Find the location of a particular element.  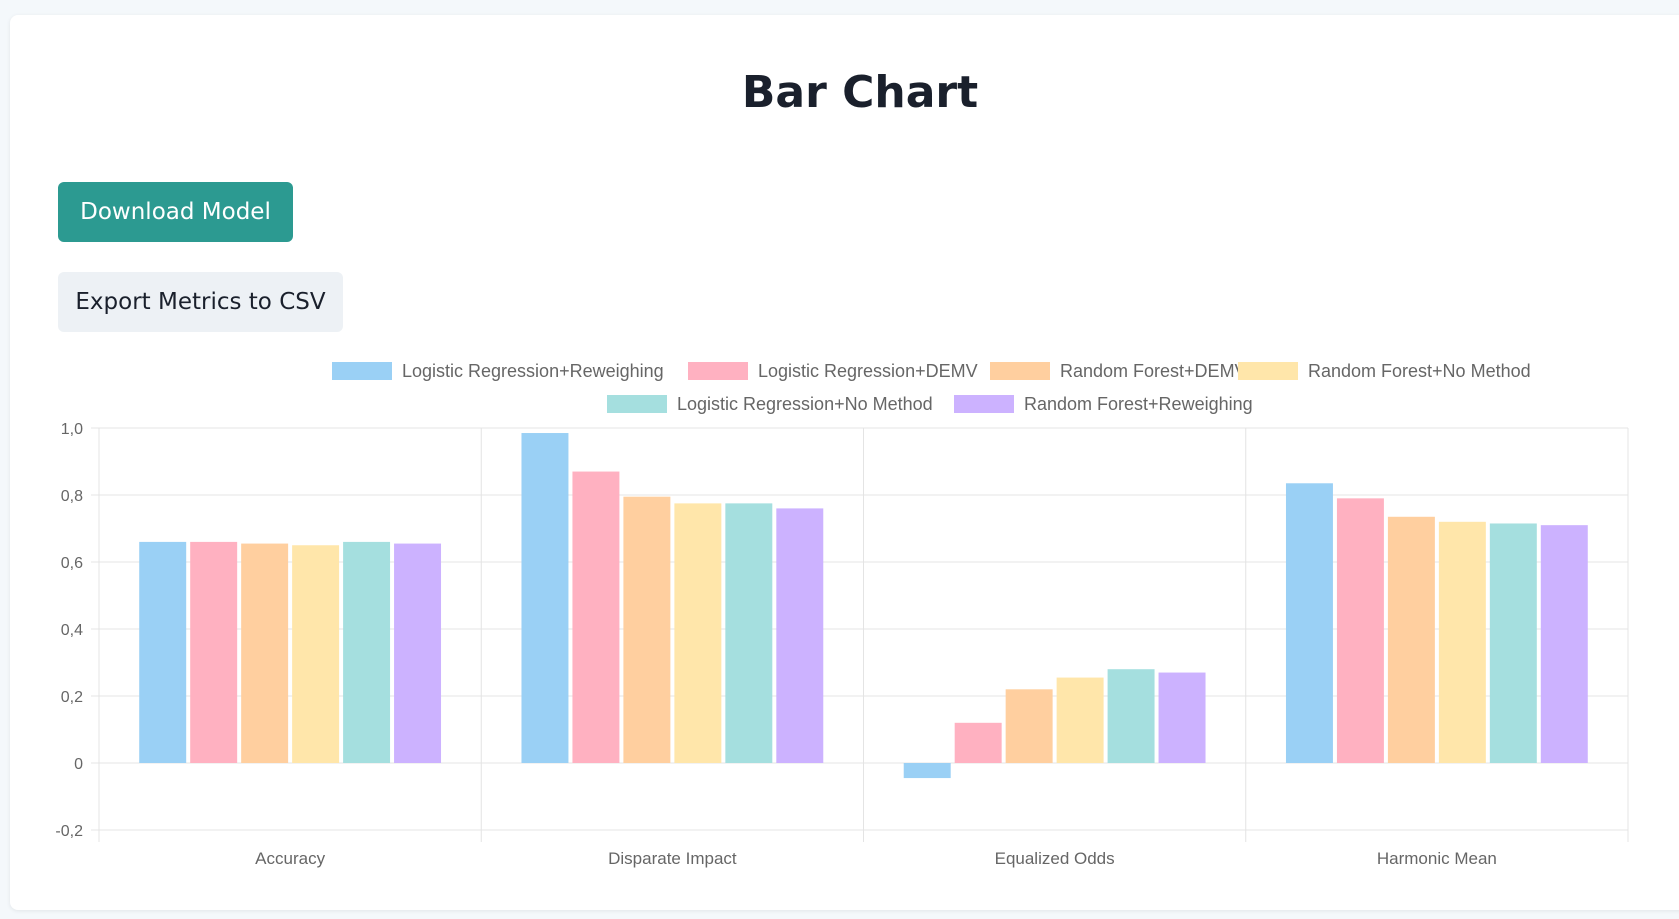

page-title: Bar Chart is located at coordinates (860, 92).